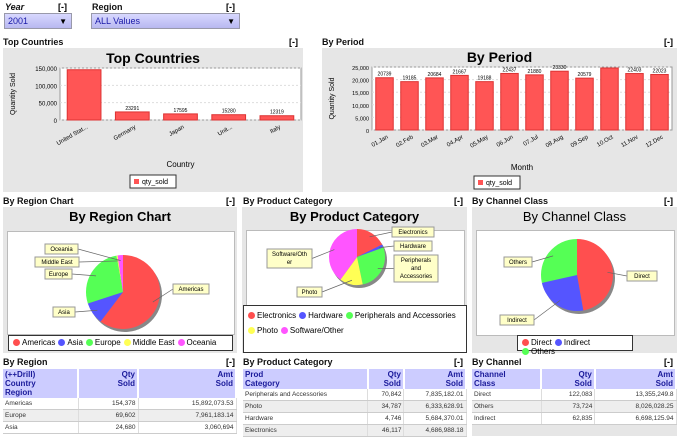  Describe the element at coordinates (538, 351) in the screenshot. I see `legend-item: Others` at that location.